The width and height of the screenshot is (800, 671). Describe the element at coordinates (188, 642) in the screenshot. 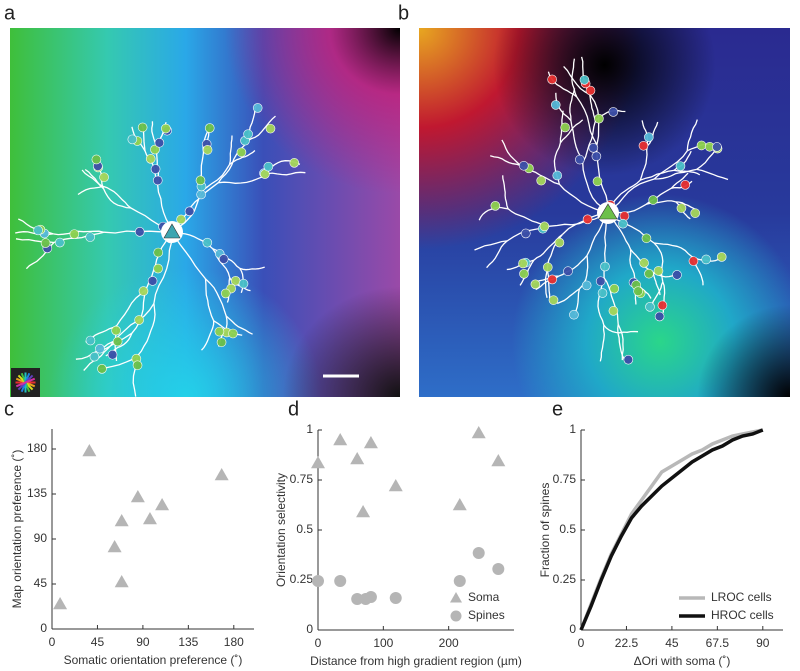

I see `x-tick-label: 135` at that location.